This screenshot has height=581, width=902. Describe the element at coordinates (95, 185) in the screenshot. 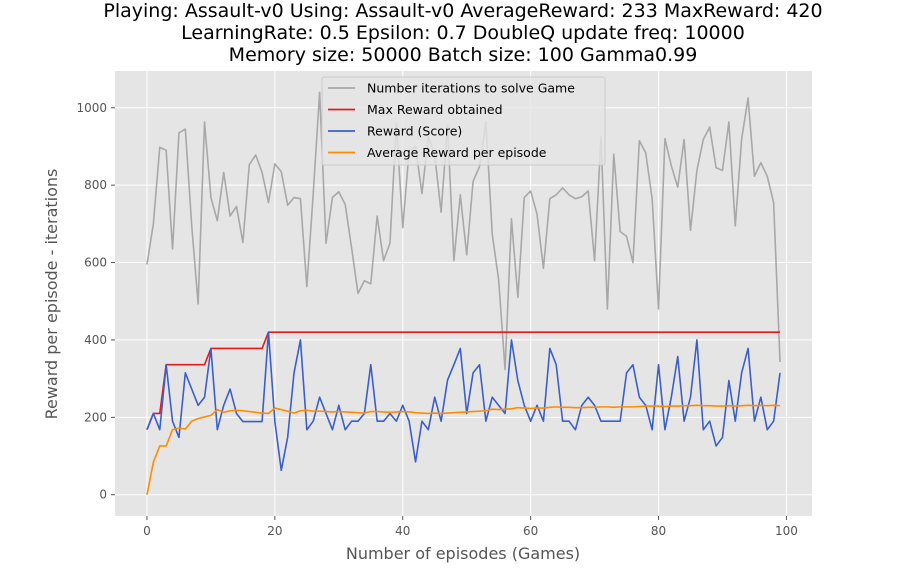

I see `y-tick-label: 800` at that location.